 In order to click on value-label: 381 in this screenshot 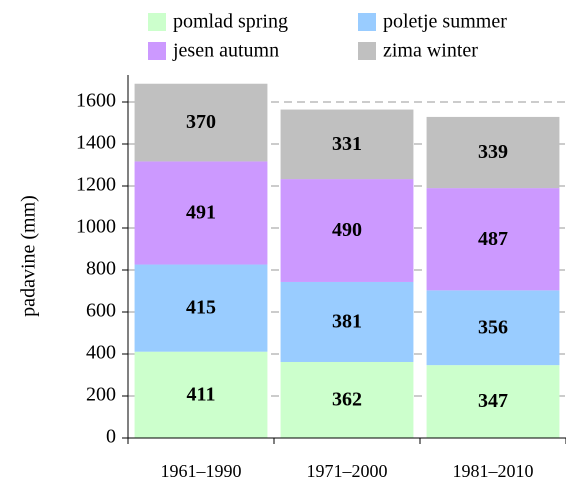, I will do `click(347, 322)`.